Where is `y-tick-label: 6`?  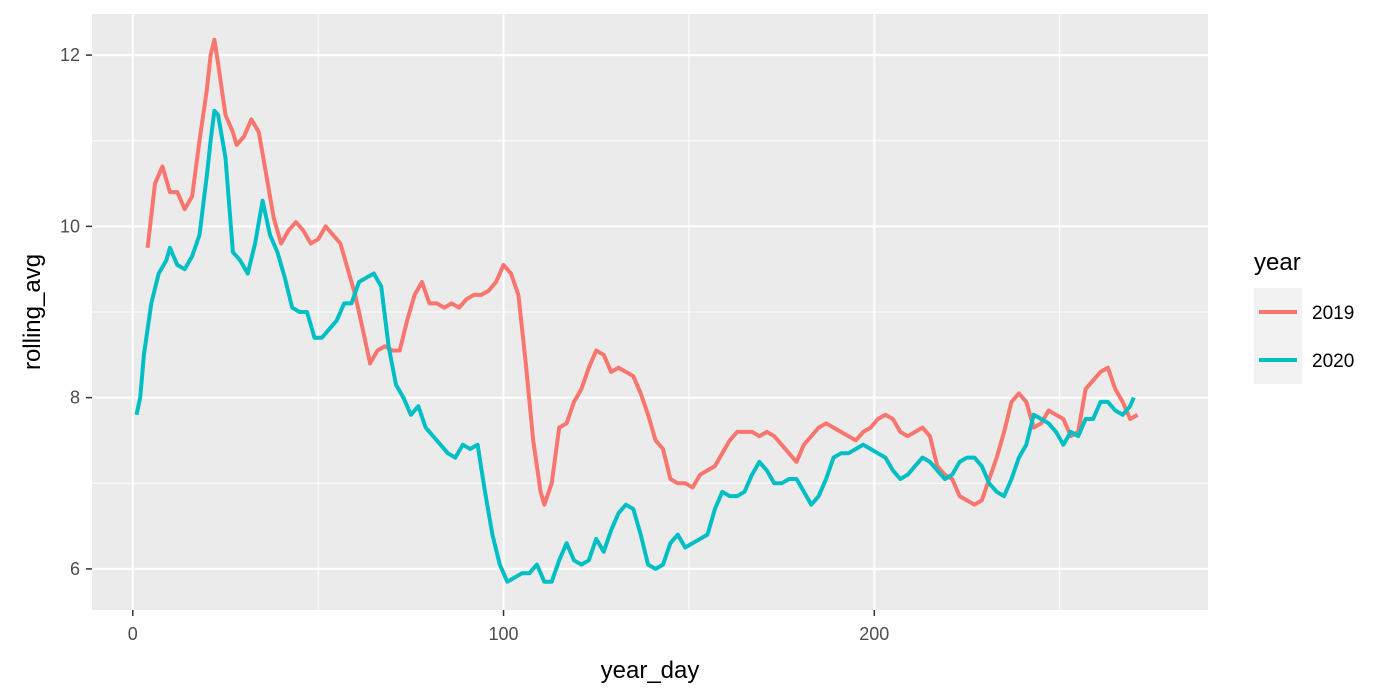
y-tick-label: 6 is located at coordinates (75, 569).